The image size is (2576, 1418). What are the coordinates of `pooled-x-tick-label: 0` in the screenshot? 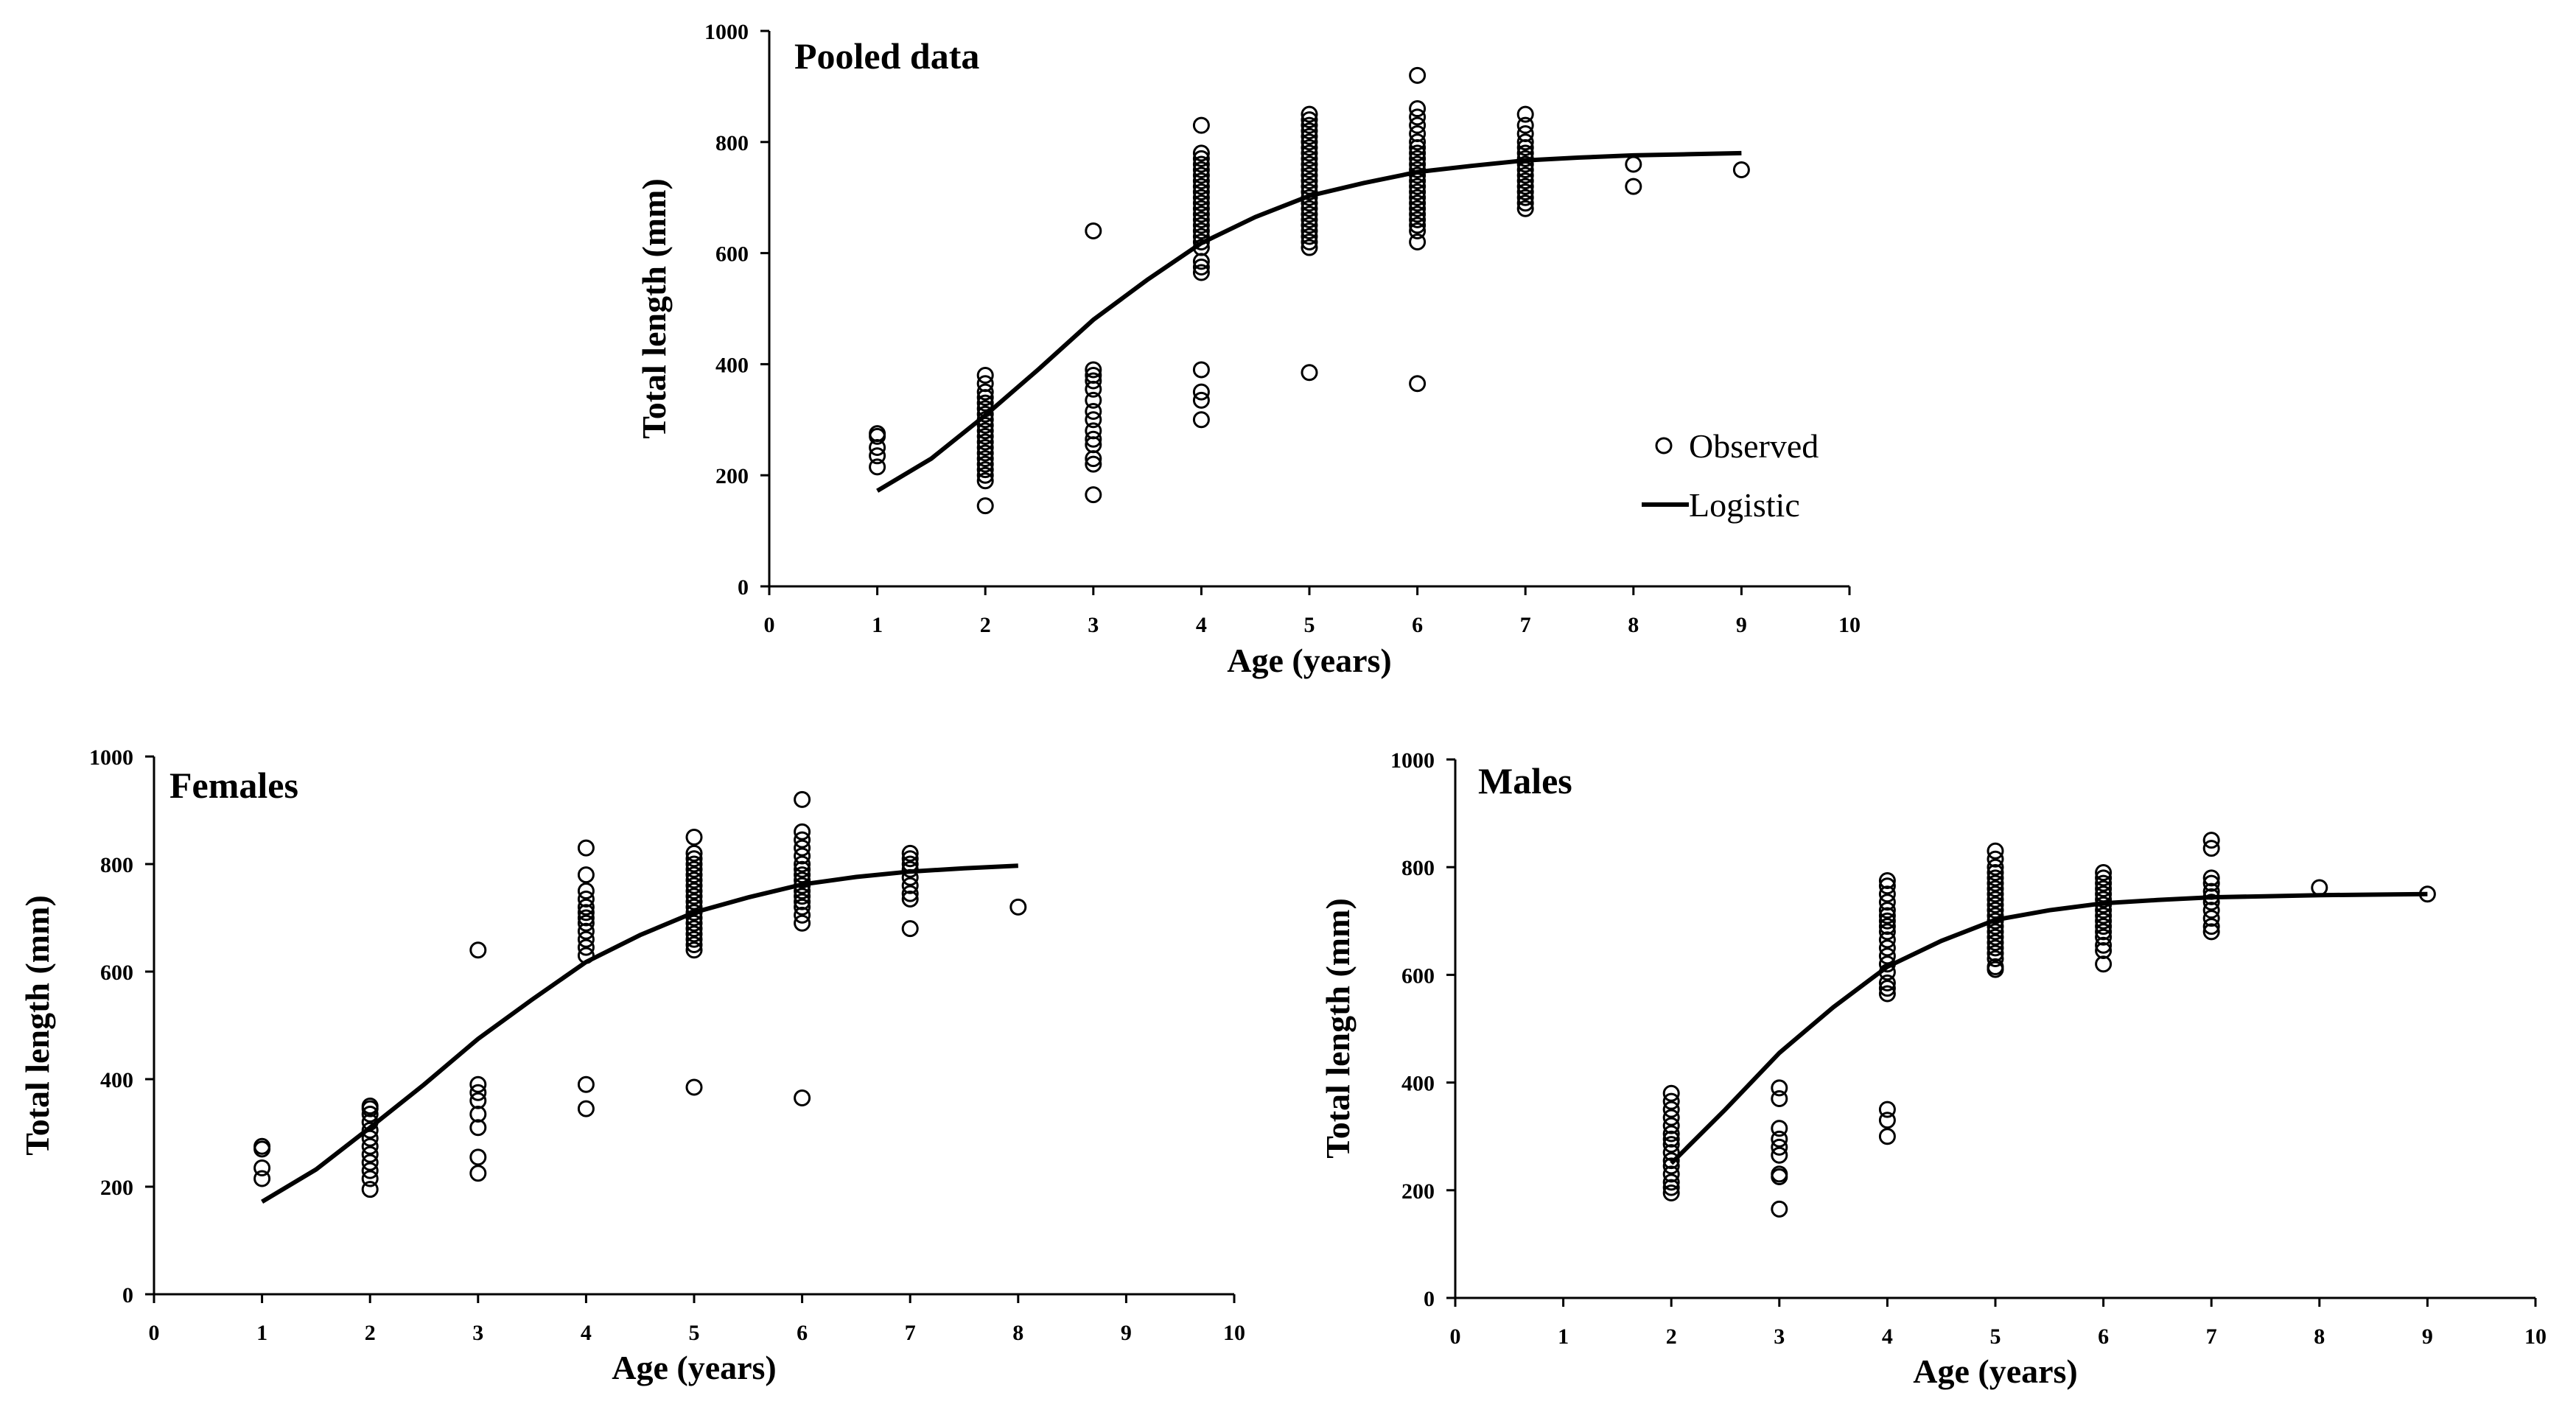 It's located at (769, 625).